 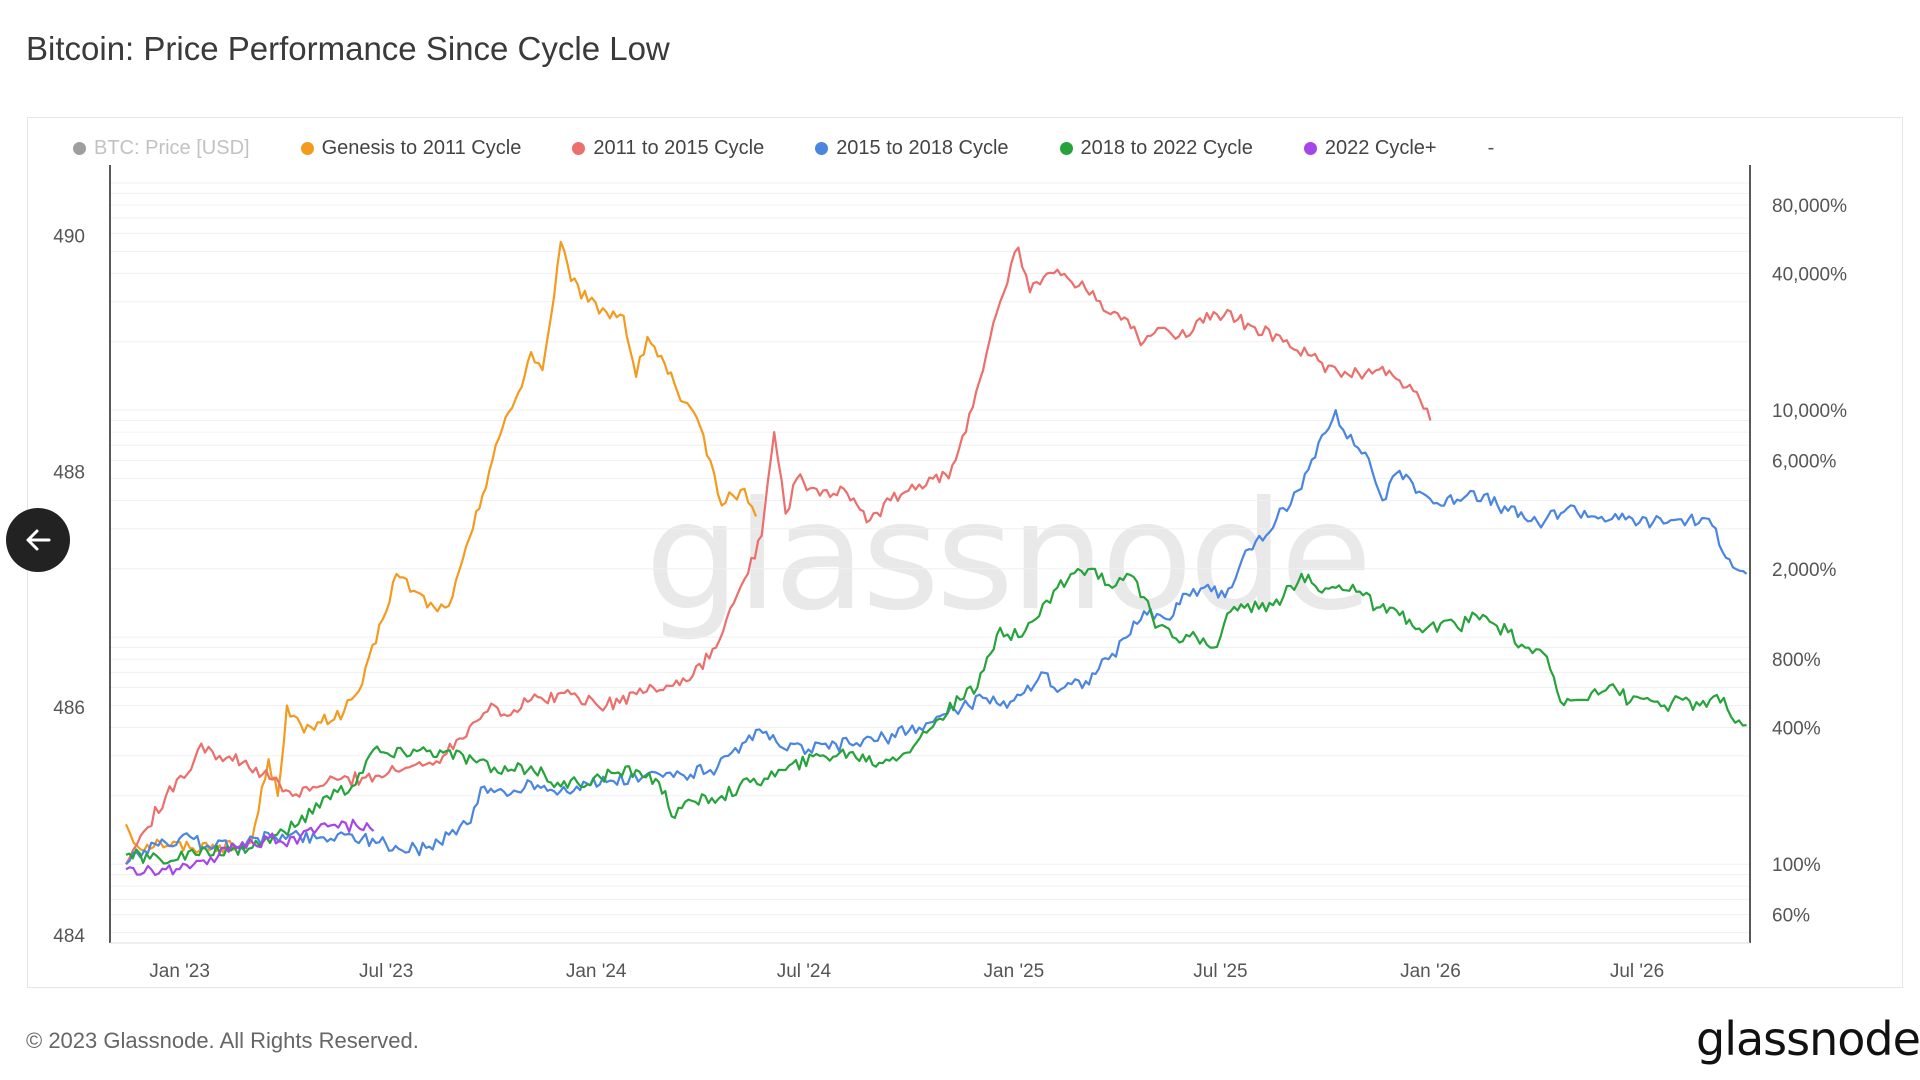 I want to click on back-button, so click(x=38, y=540).